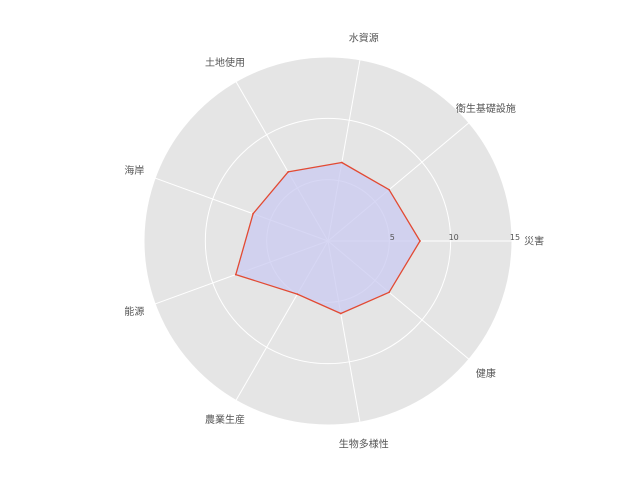 This screenshot has width=640, height=480. What do you see at coordinates (364, 443) in the screenshot?
I see `category-label-8: 生物多様性` at bounding box center [364, 443].